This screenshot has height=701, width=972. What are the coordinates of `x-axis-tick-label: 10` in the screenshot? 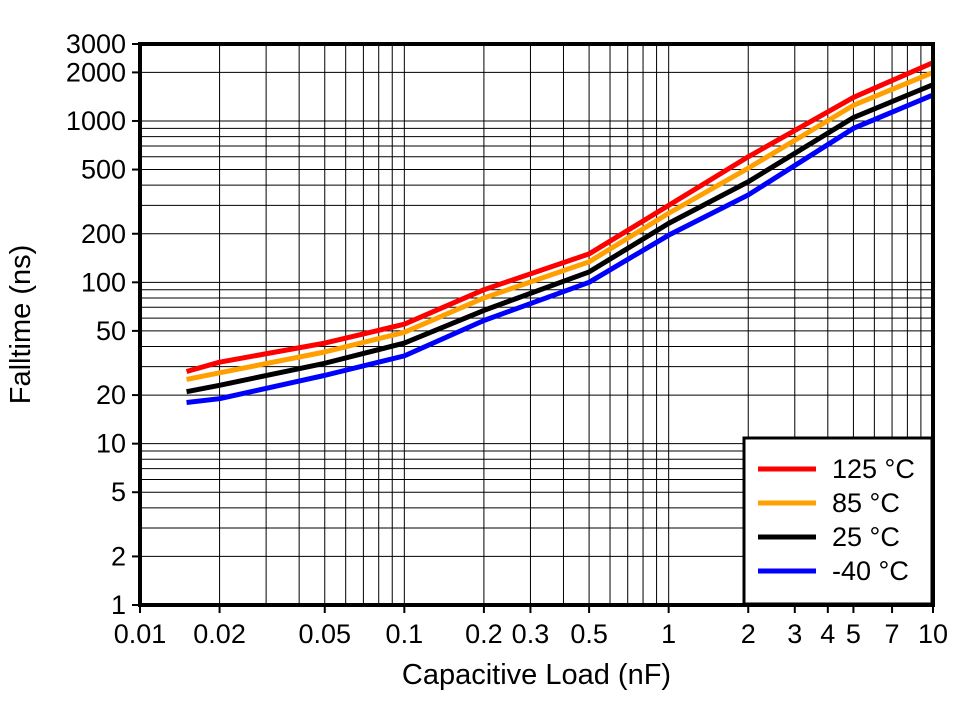 It's located at (933, 634).